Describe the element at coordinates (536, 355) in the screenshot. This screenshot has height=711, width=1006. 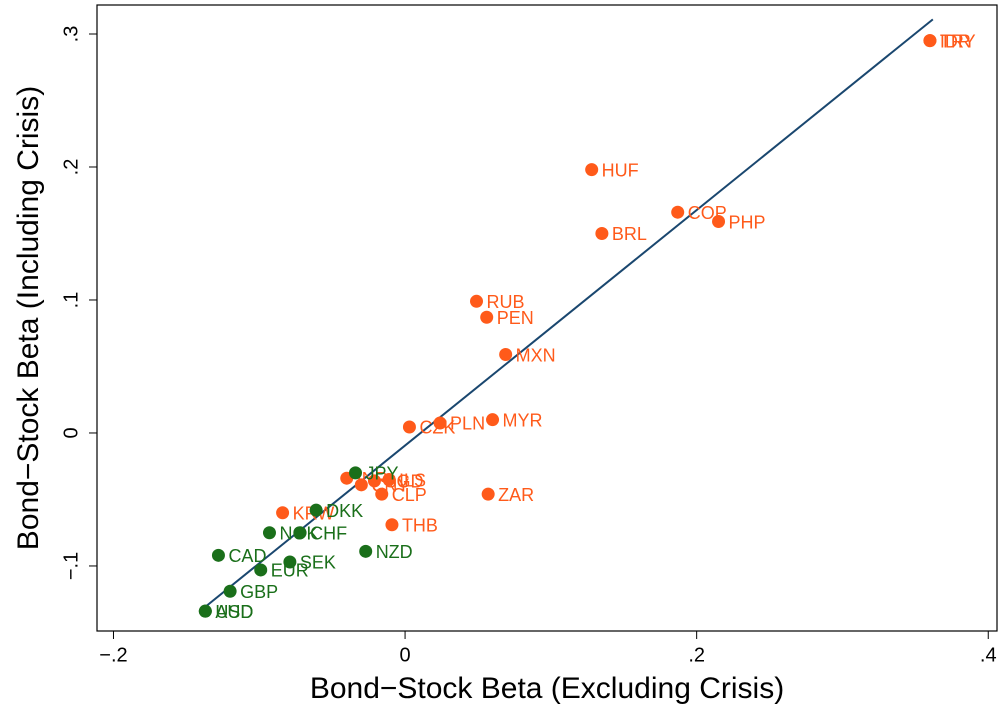
I see `point-label: MXN` at that location.